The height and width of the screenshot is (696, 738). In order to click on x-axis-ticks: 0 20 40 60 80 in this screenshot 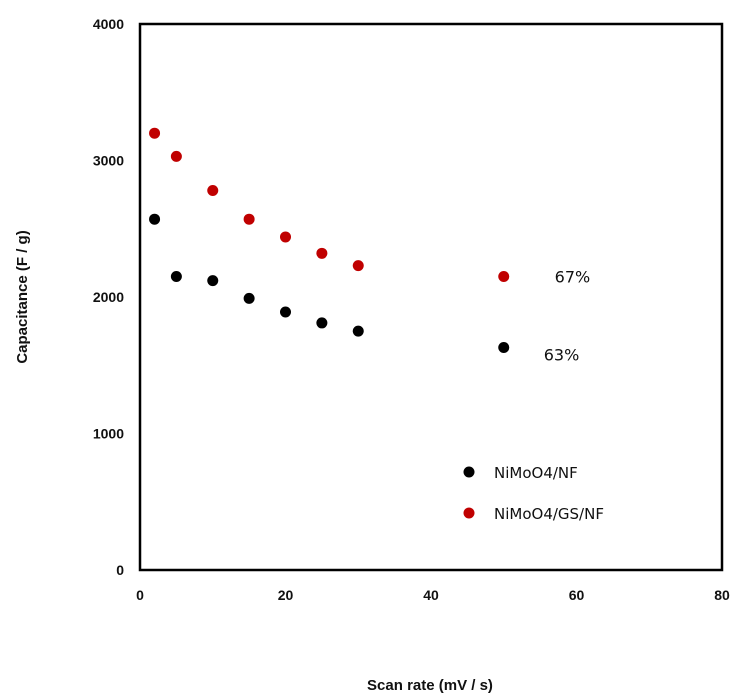, I will do `click(433, 595)`.